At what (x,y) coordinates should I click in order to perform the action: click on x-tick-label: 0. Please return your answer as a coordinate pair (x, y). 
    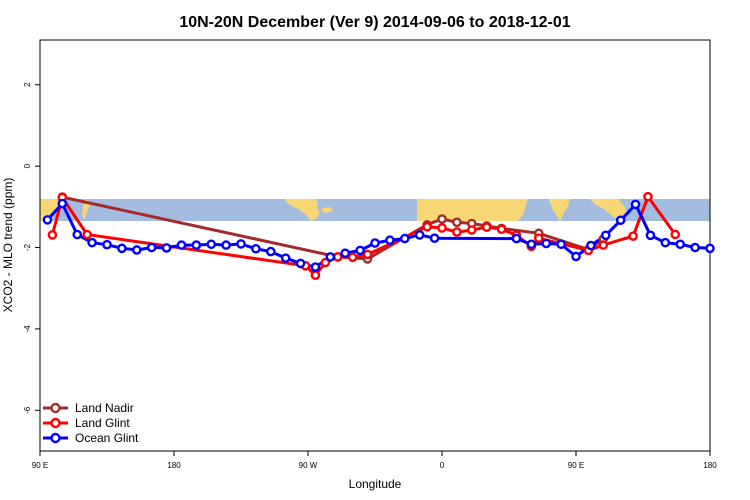
    Looking at the image, I should click on (442, 465).